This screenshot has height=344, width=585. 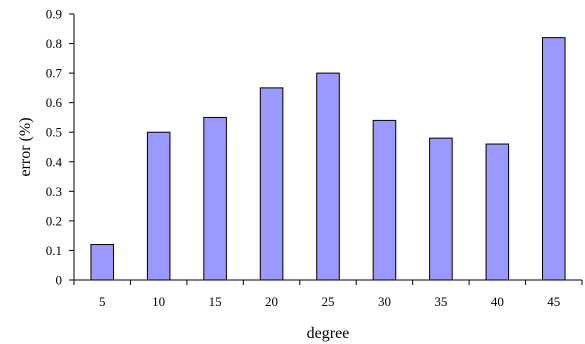 What do you see at coordinates (440, 301) in the screenshot?
I see `x-tick-label: 35` at bounding box center [440, 301].